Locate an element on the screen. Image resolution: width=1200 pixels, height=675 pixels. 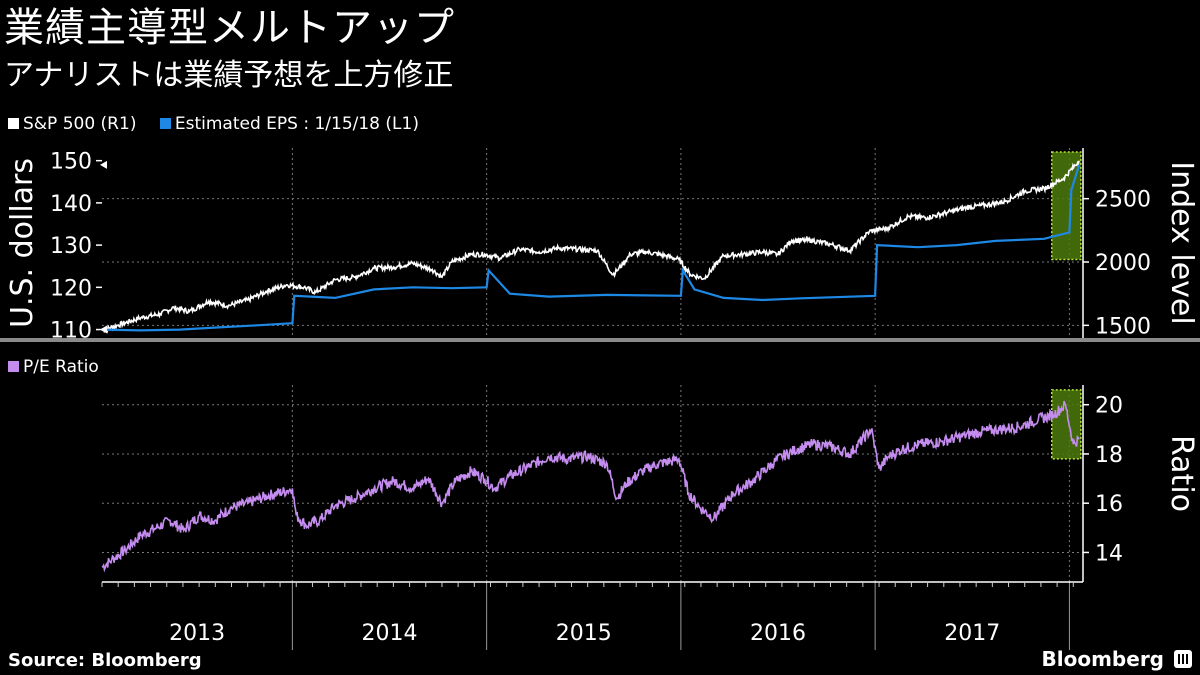
x-axis-year-label: 2013 is located at coordinates (197, 633).